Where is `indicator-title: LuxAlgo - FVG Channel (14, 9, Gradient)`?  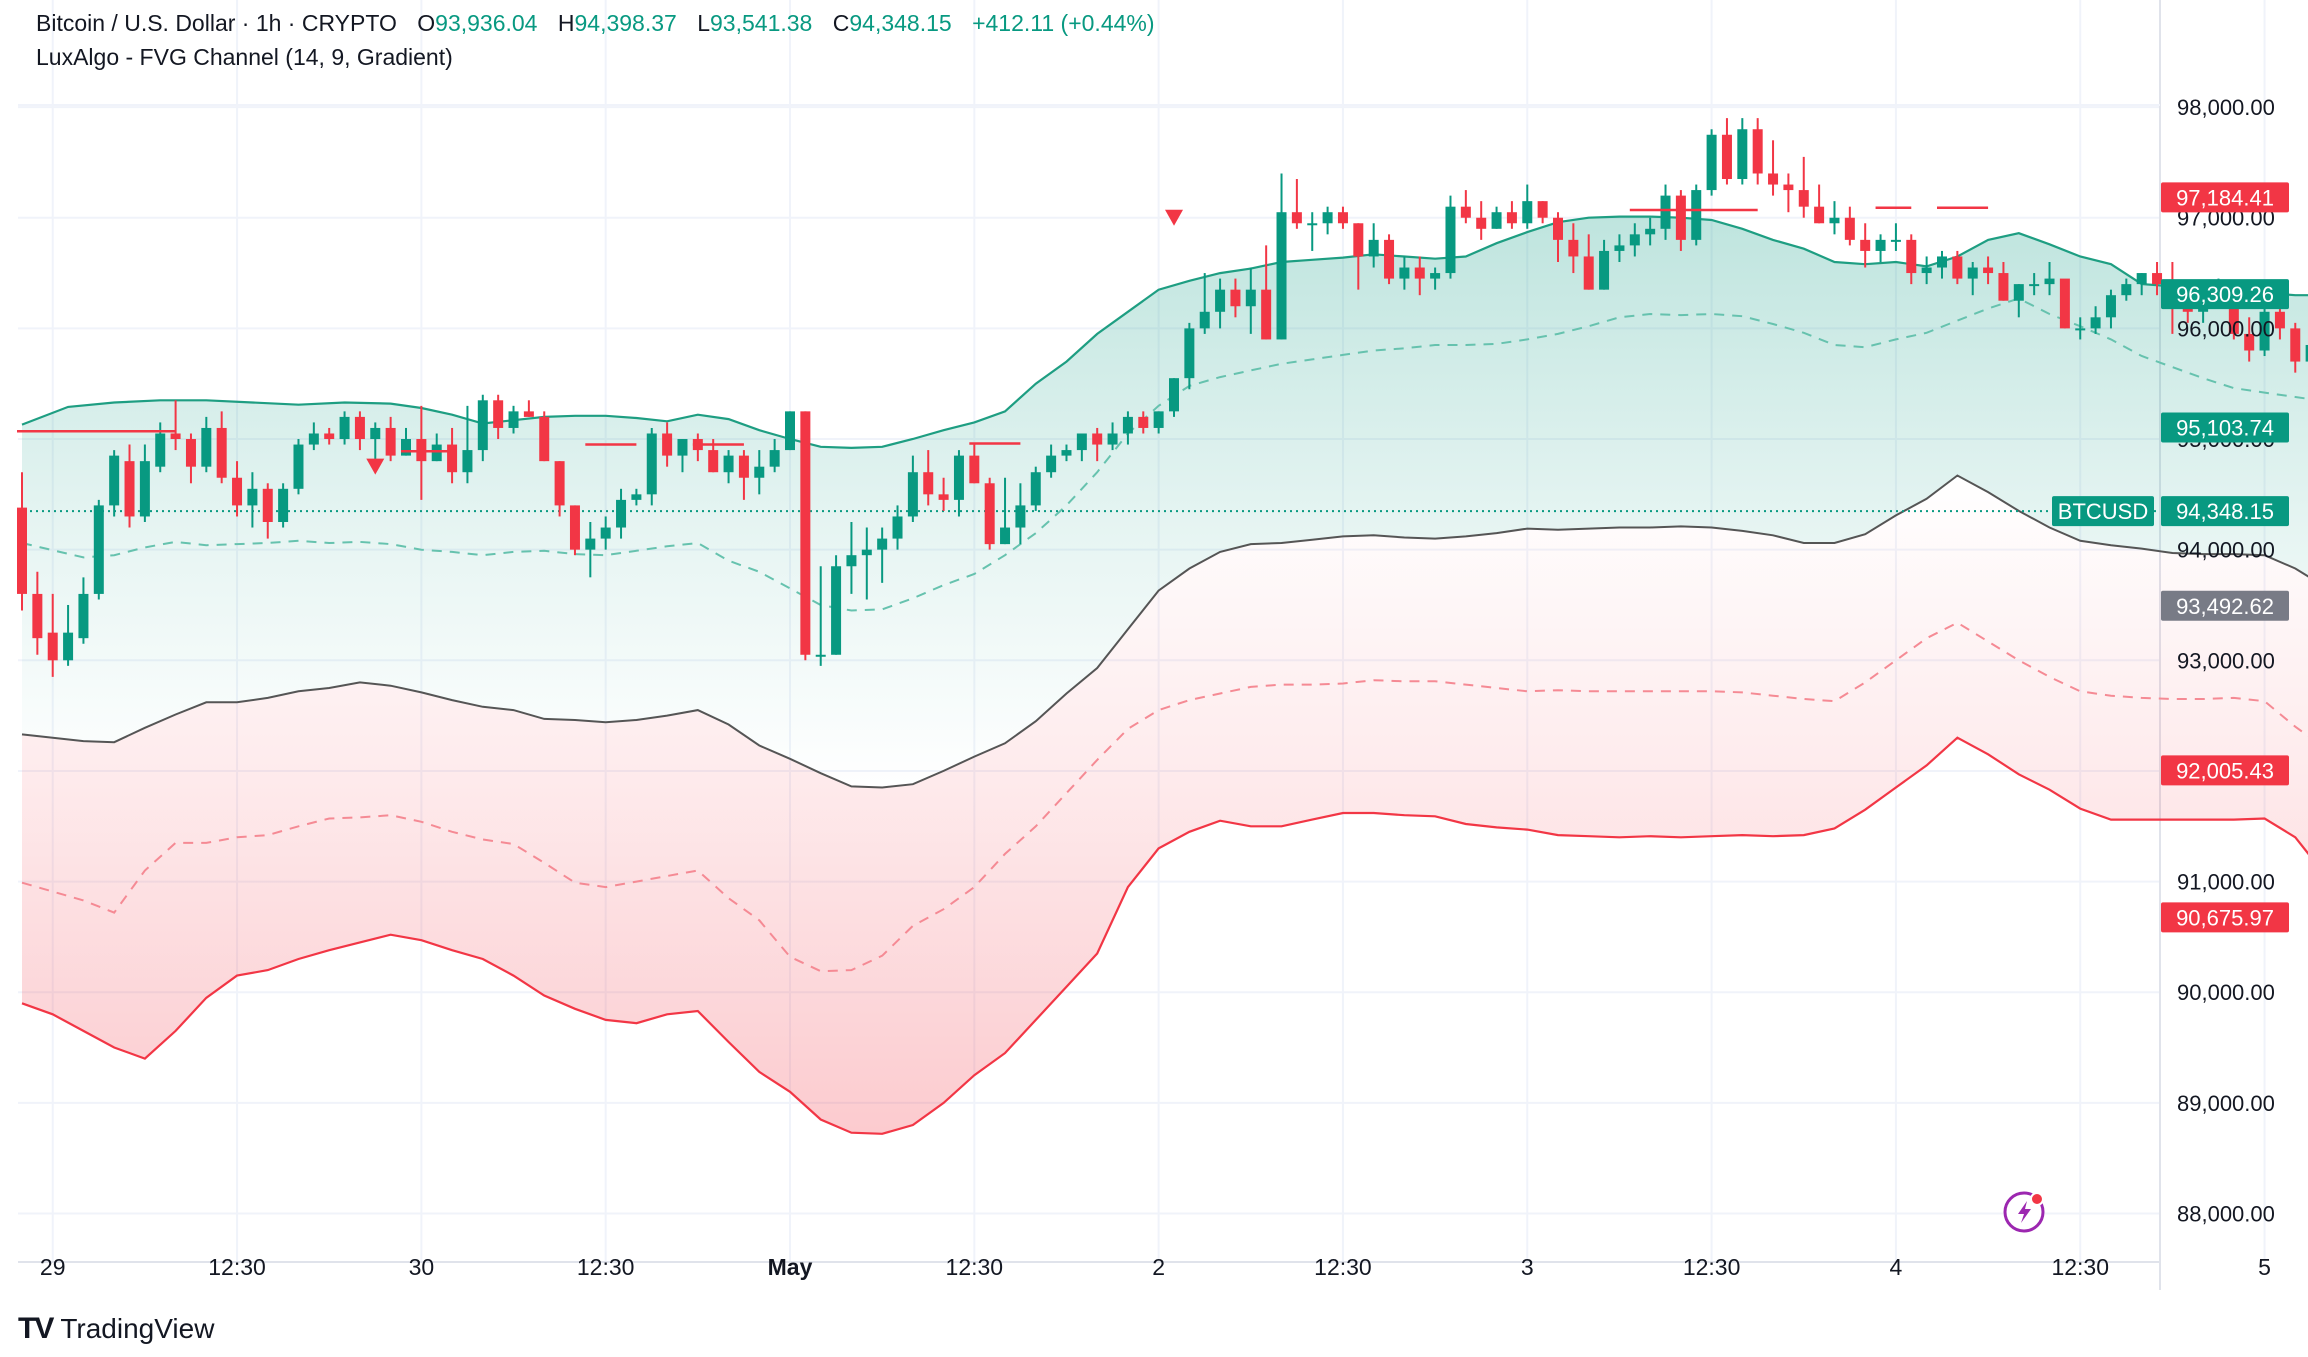 indicator-title: LuxAlgo - FVG Channel (14, 9, Gradient) is located at coordinates (244, 57).